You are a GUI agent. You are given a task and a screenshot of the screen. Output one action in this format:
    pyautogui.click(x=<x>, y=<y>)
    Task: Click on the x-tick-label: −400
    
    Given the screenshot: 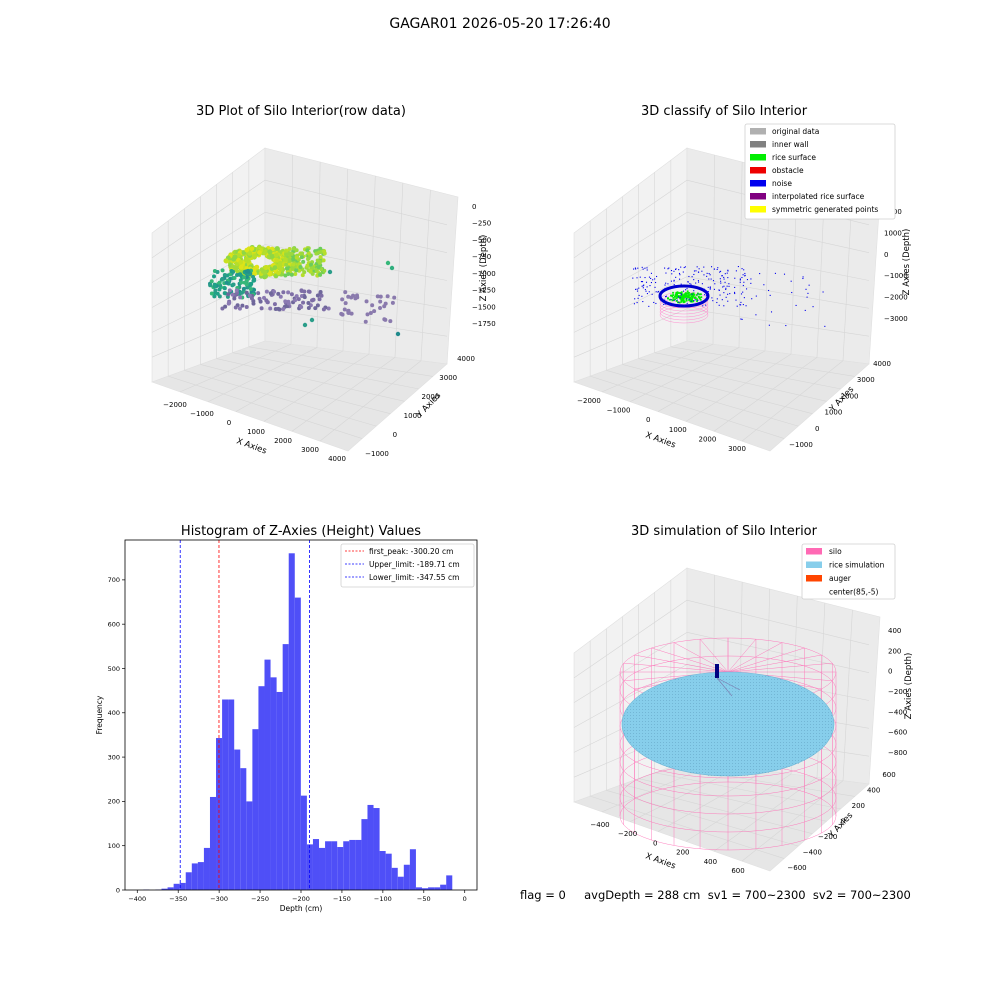 What is the action you would take?
    pyautogui.click(x=137, y=899)
    